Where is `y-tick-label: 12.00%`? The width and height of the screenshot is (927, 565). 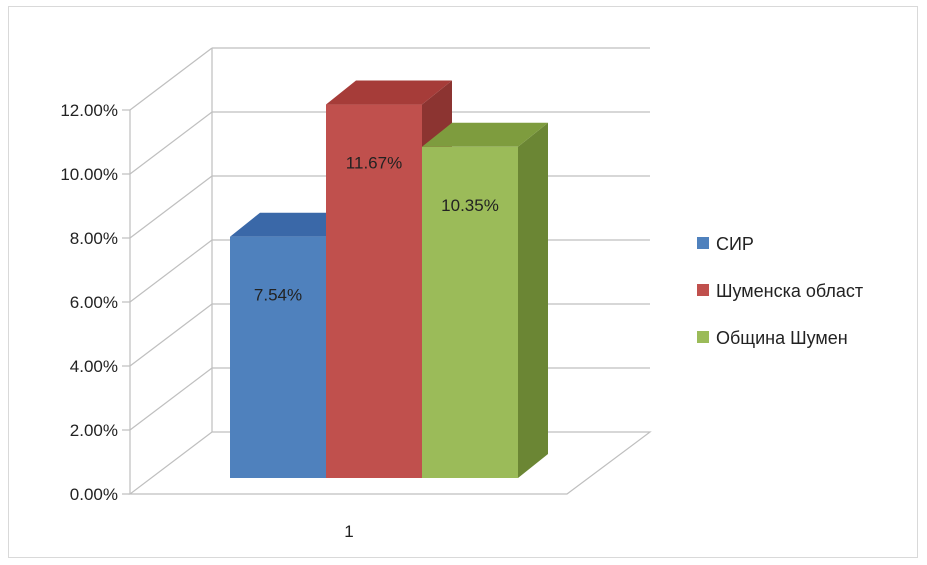 y-tick-label: 12.00% is located at coordinates (89, 110).